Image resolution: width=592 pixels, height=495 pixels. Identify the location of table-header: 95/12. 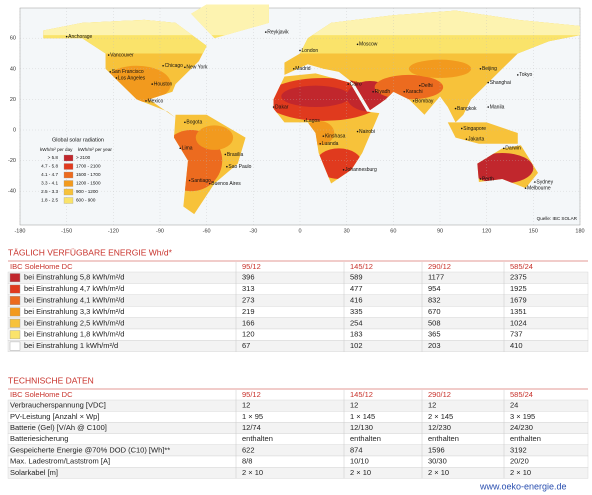
(251, 394).